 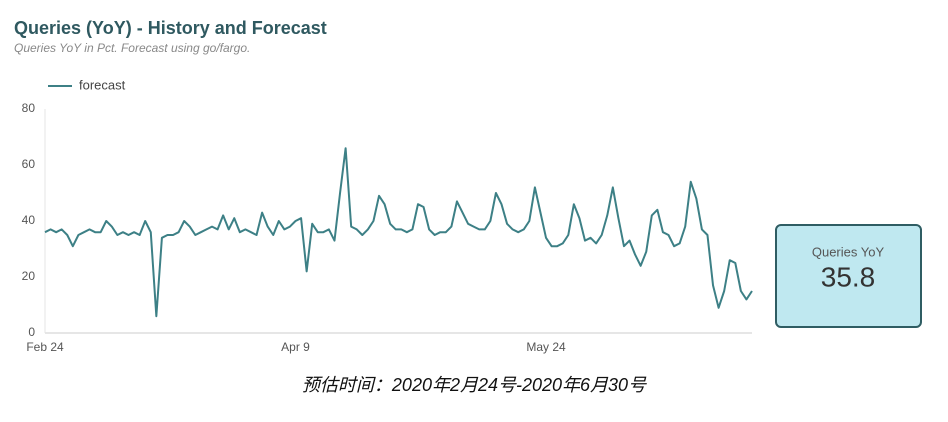 What do you see at coordinates (848, 251) in the screenshot?
I see `scorecard-label: Queries YoY` at bounding box center [848, 251].